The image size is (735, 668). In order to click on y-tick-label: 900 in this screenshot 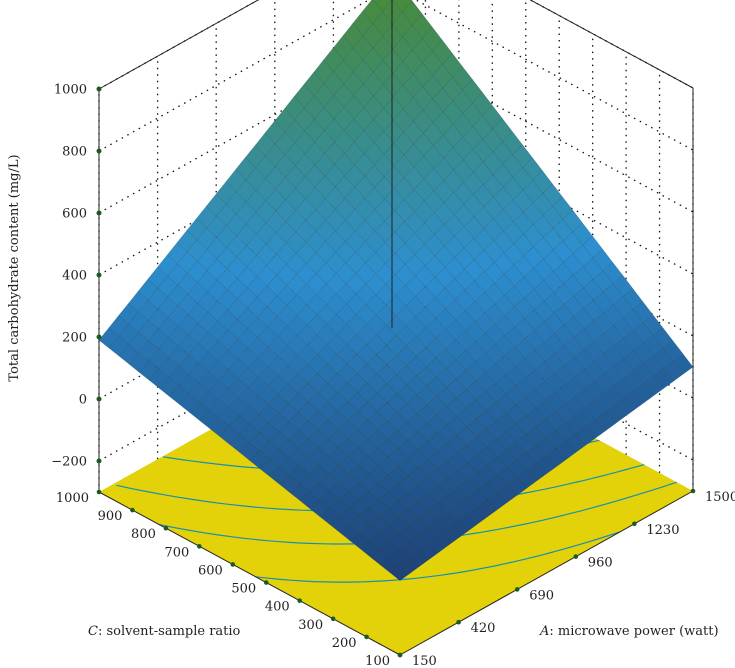, I will do `click(110, 516)`.